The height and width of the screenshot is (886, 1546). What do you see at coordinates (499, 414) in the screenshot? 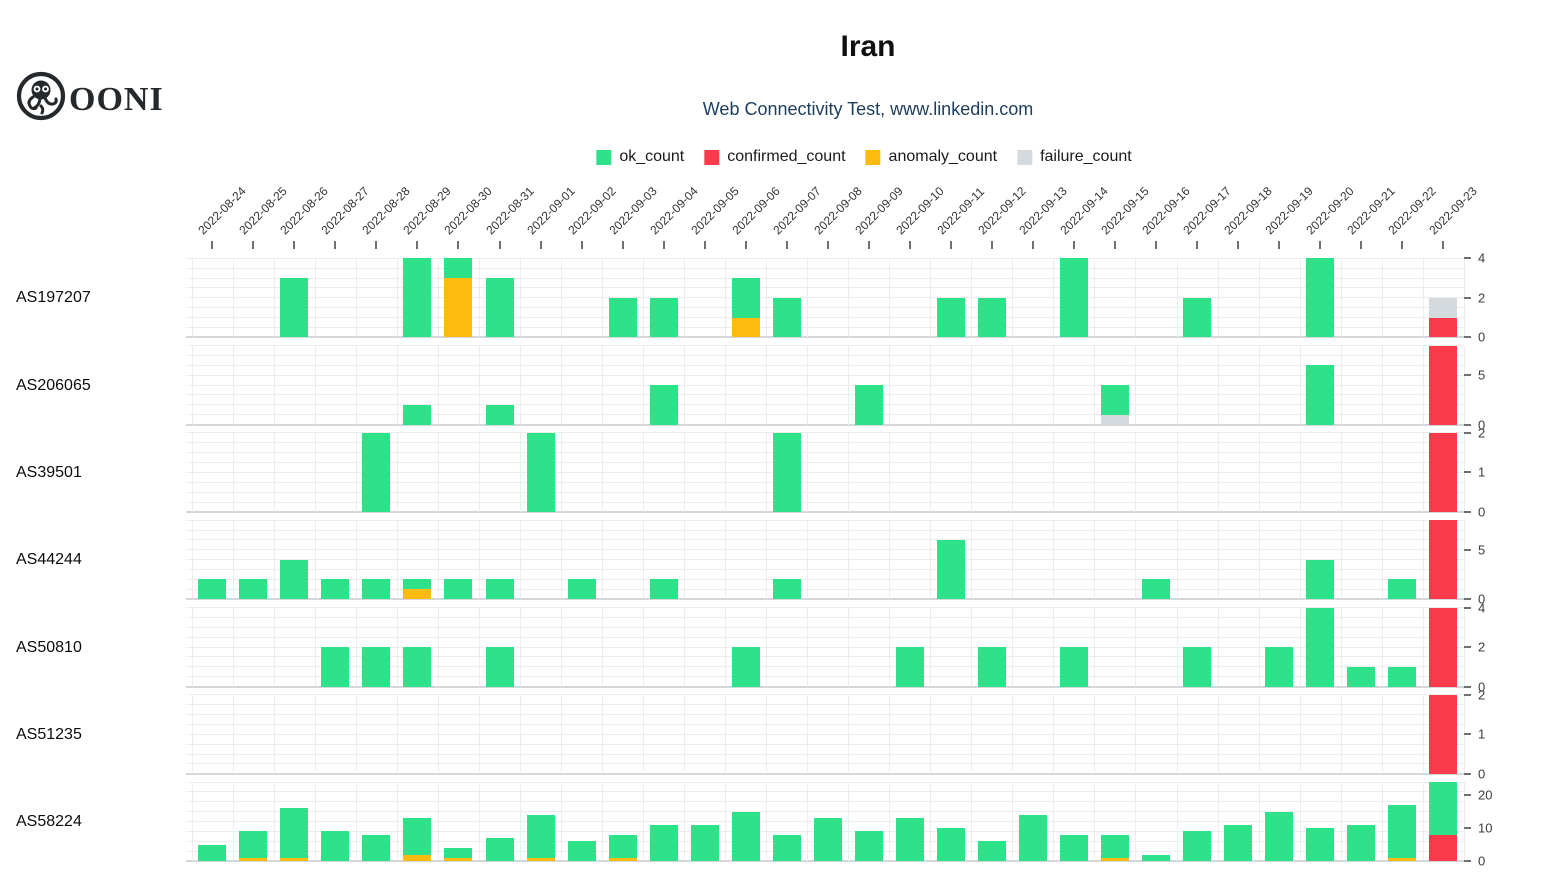
I see `bar-AS206065-2022-08-31-ok` at bounding box center [499, 414].